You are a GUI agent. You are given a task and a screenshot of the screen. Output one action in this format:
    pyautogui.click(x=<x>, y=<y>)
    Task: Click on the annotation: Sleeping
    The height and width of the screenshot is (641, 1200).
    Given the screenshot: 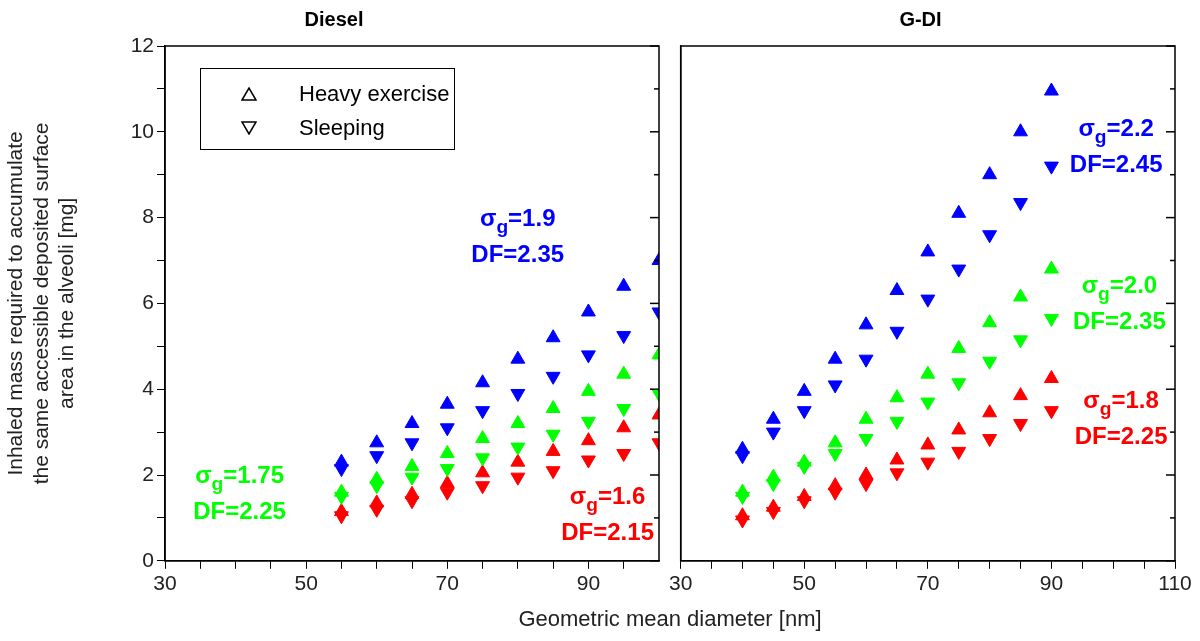 What is the action you would take?
    pyautogui.click(x=342, y=128)
    